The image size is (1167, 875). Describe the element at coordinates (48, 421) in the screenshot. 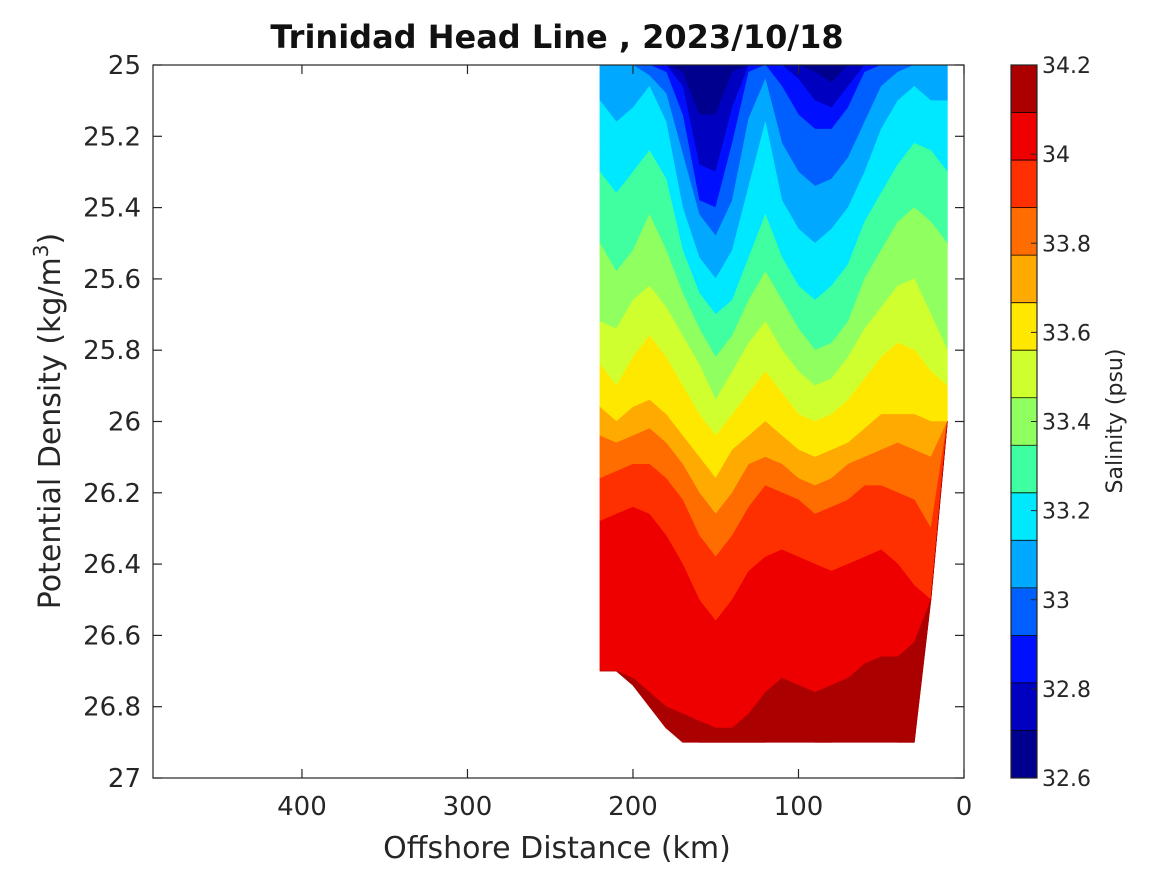

I see `y-axis-label: Potential Density (kg/m3)` at that location.